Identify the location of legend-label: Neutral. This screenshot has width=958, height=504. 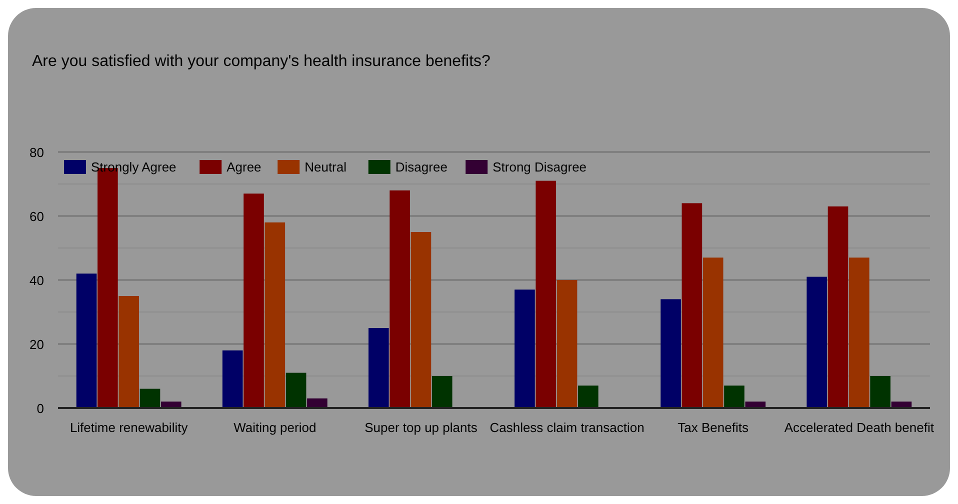
(325, 167).